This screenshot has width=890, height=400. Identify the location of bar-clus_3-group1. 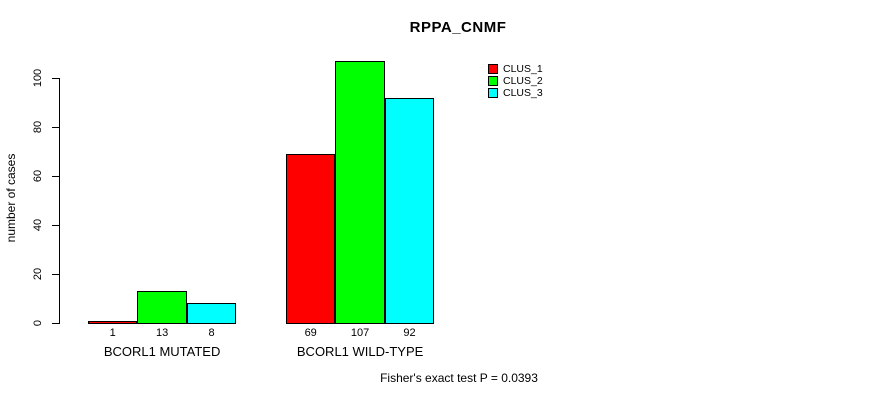
(211, 313).